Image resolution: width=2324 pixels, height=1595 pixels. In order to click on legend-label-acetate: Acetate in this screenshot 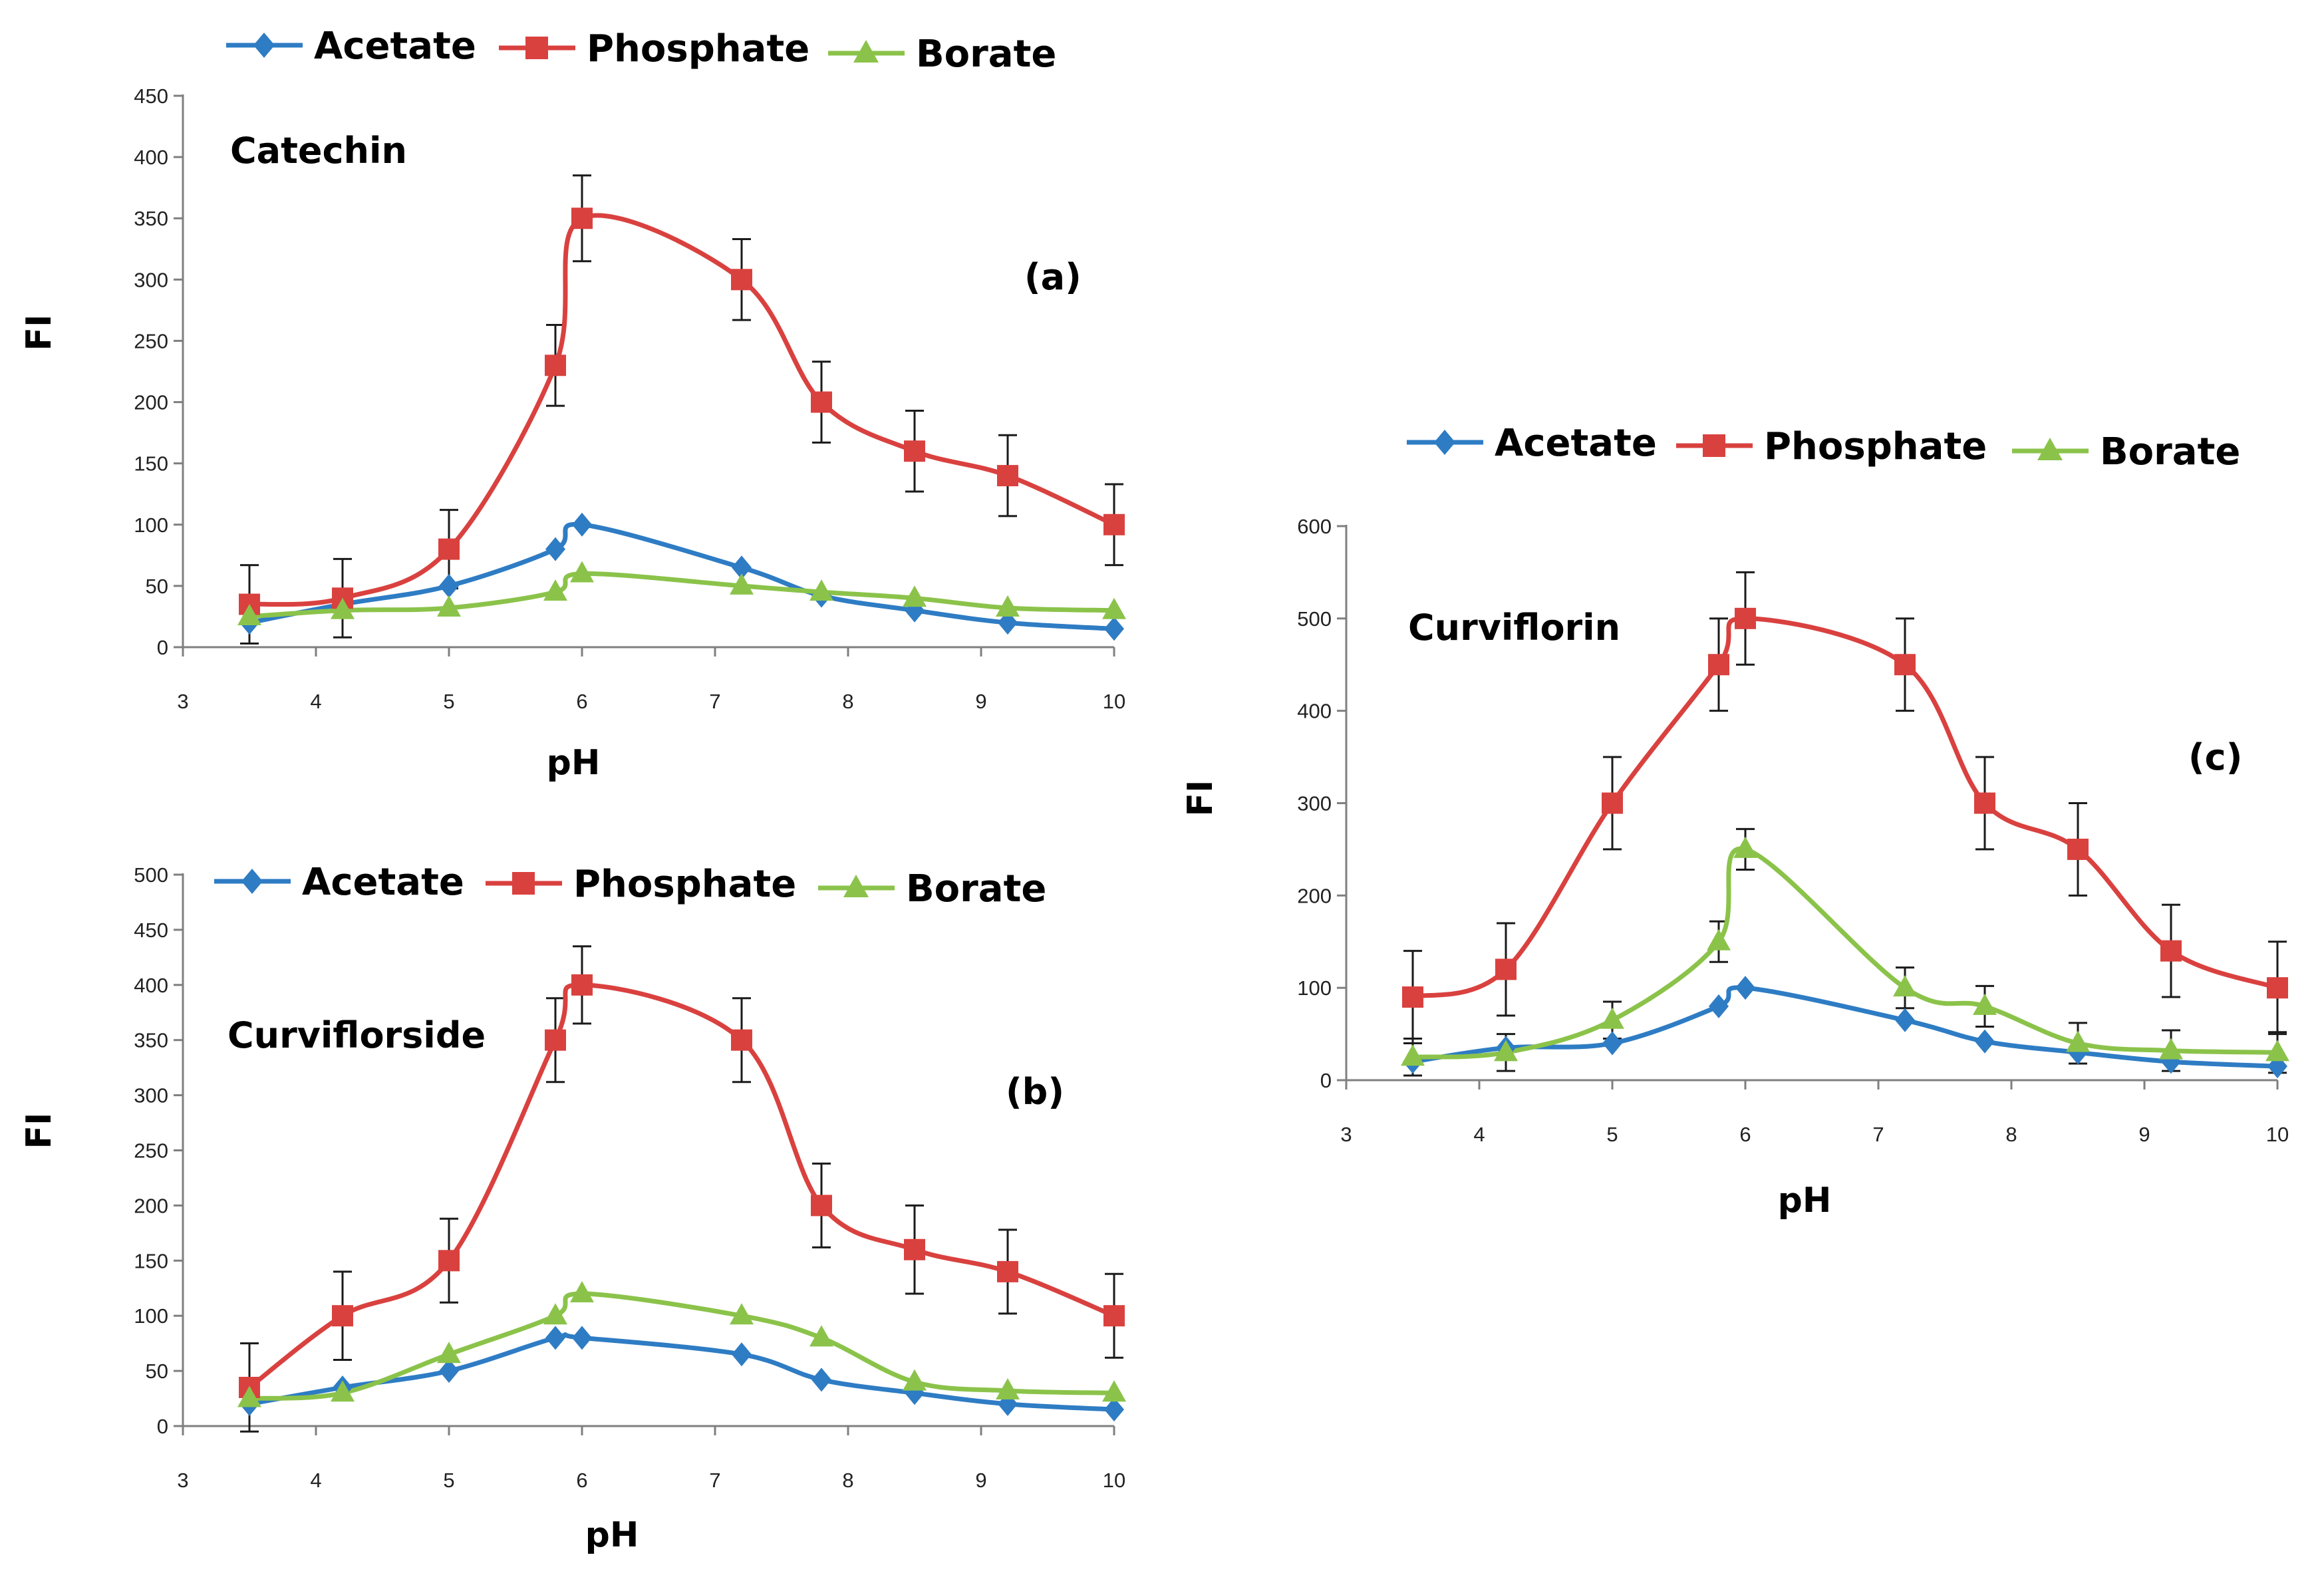, I will do `click(1576, 443)`.